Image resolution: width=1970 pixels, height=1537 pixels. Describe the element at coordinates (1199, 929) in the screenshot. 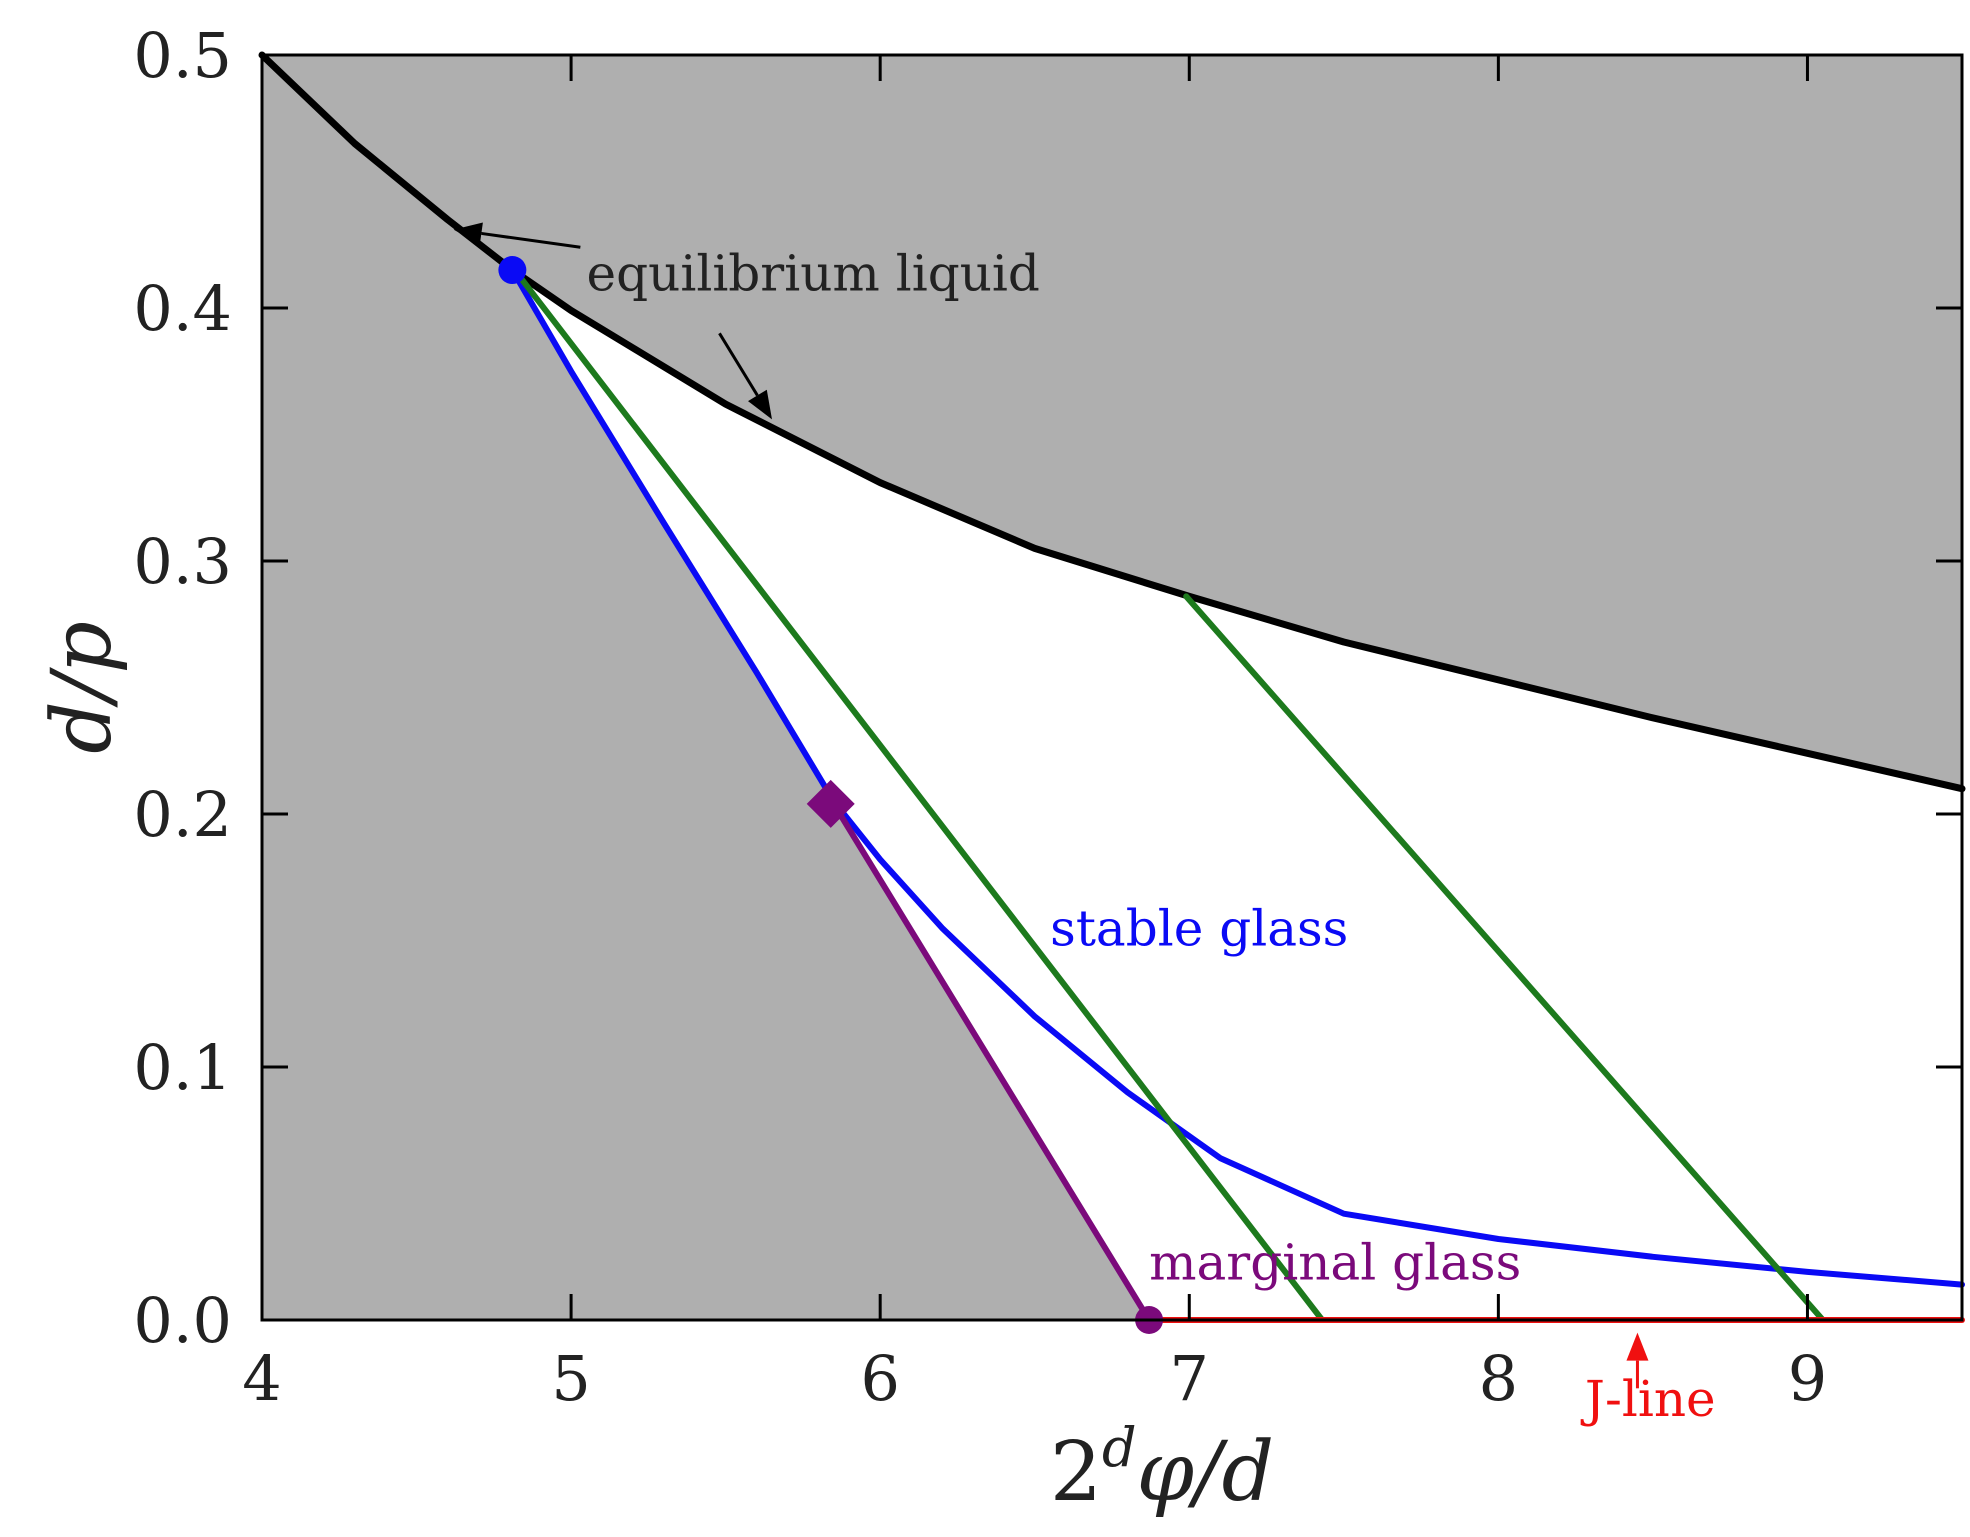

I see `annotation-label-1: stable glass` at that location.